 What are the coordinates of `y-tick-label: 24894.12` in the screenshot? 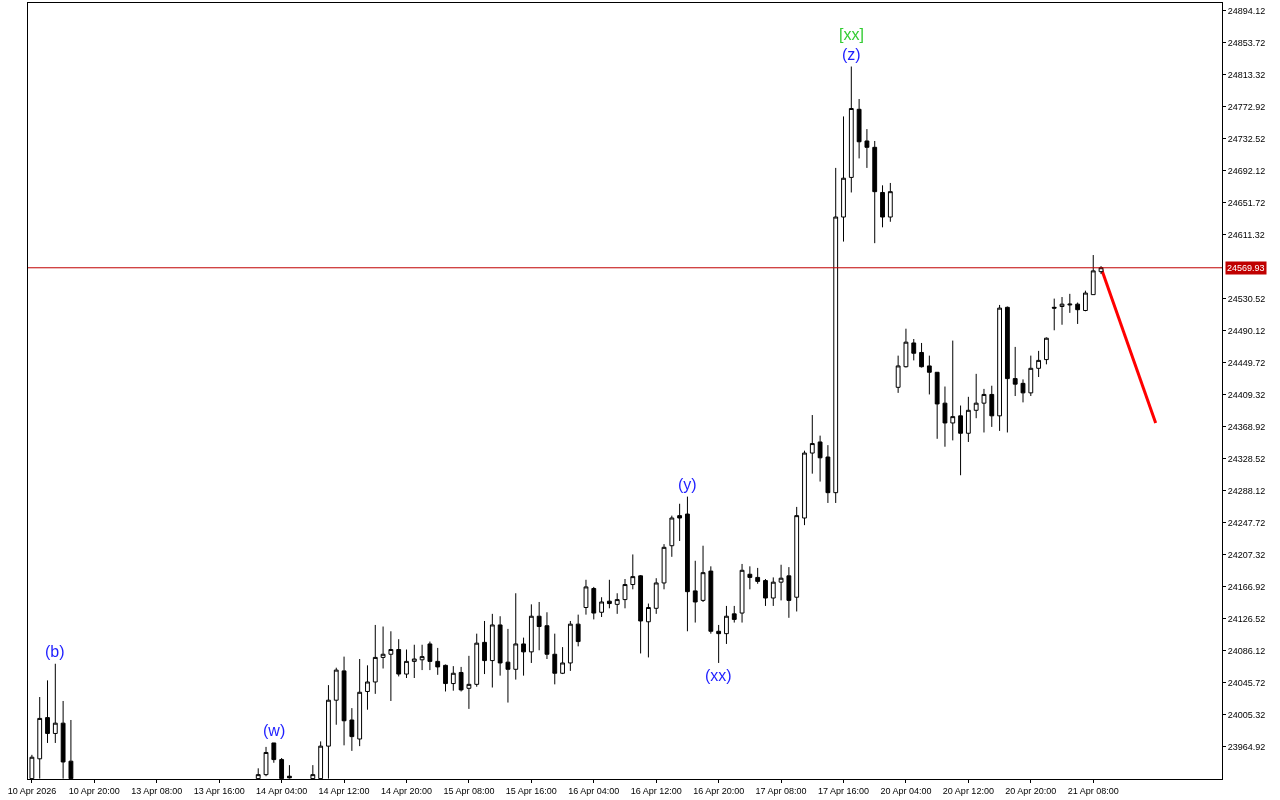 It's located at (1246, 11).